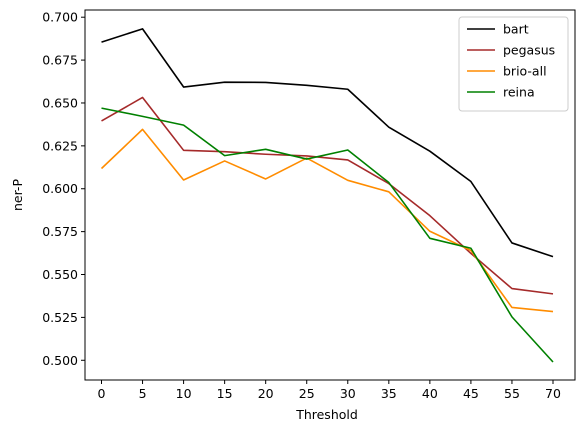 This screenshot has height=433, width=584. What do you see at coordinates (102, 393) in the screenshot?
I see `x-tick-label: 0` at bounding box center [102, 393].